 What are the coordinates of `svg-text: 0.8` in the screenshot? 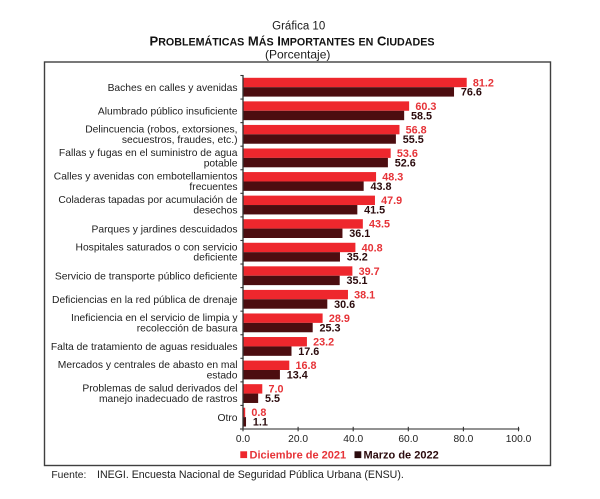 It's located at (258, 413).